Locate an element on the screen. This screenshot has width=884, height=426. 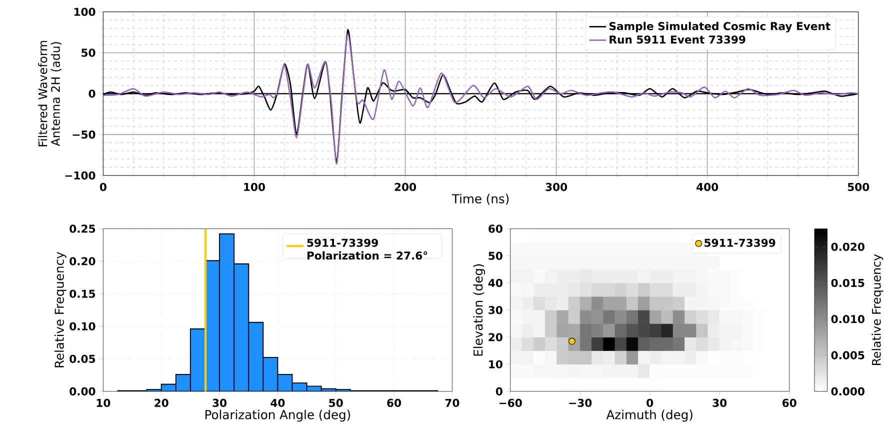
x-tick-label: 200 is located at coordinates (405, 187).